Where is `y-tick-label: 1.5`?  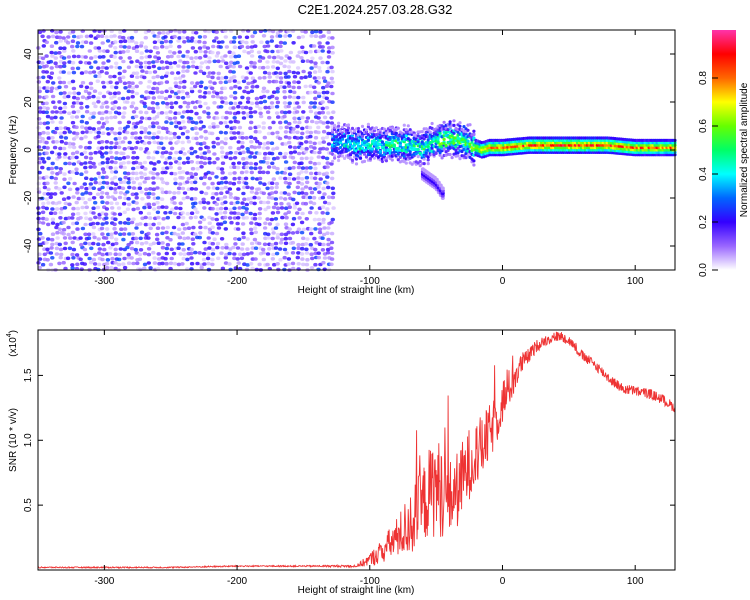 y-tick-label: 1.5 is located at coordinates (28, 375).